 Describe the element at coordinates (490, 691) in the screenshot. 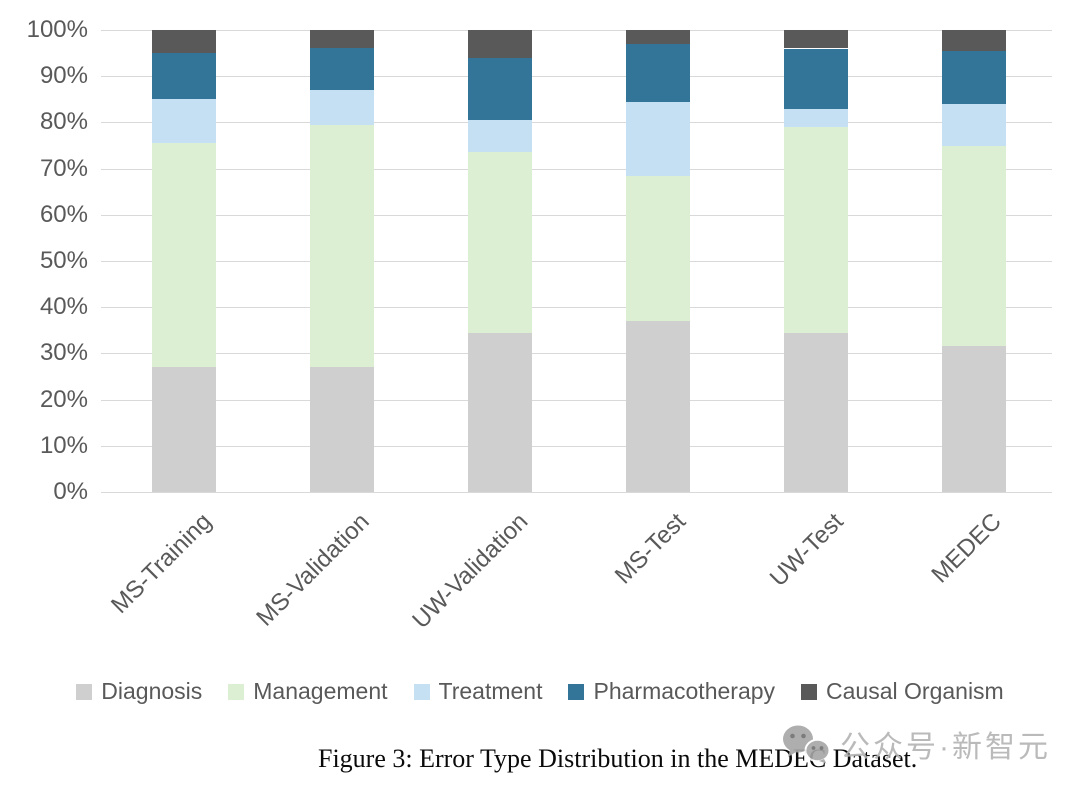

I see `legend-label-treatment: Treatment` at that location.